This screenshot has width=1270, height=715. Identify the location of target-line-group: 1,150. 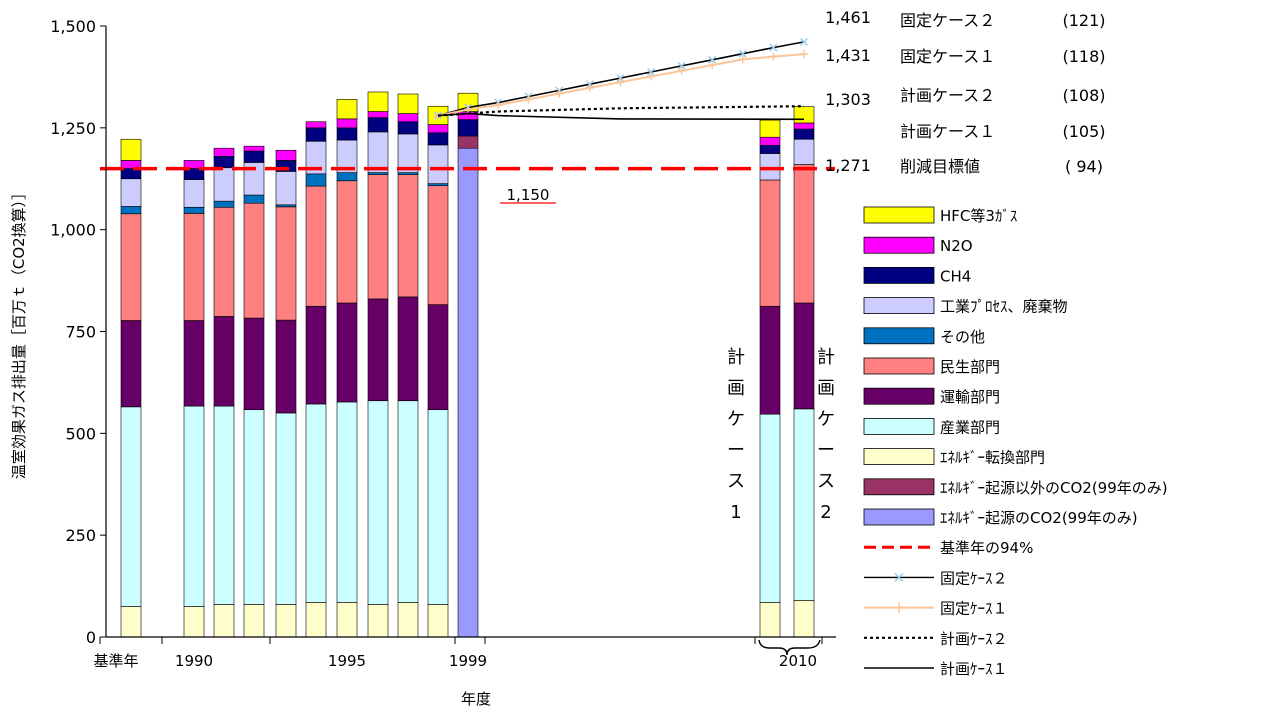
(467, 185).